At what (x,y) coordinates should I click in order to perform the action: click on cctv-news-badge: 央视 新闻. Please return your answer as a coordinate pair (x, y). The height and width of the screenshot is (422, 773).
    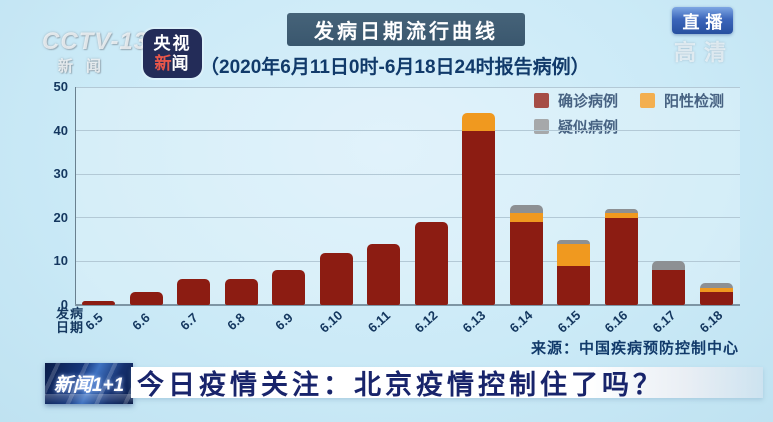
    Looking at the image, I should click on (172, 53).